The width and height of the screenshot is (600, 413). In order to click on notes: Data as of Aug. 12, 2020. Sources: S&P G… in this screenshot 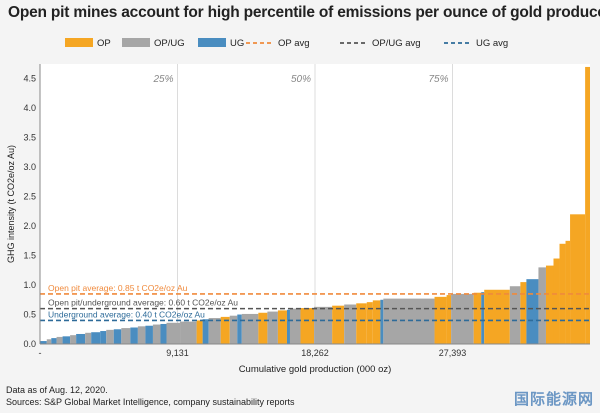, I will do `click(150, 396)`.